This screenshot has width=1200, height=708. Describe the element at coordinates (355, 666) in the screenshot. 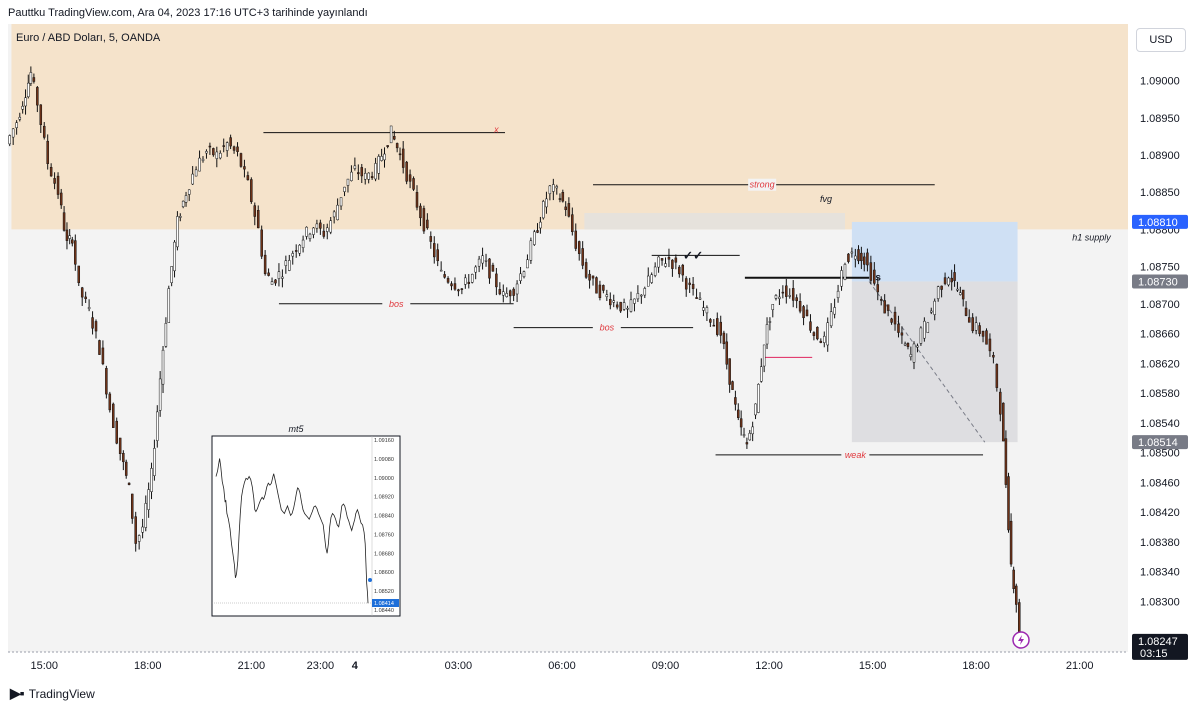

I see `x-tick-label: 4` at that location.